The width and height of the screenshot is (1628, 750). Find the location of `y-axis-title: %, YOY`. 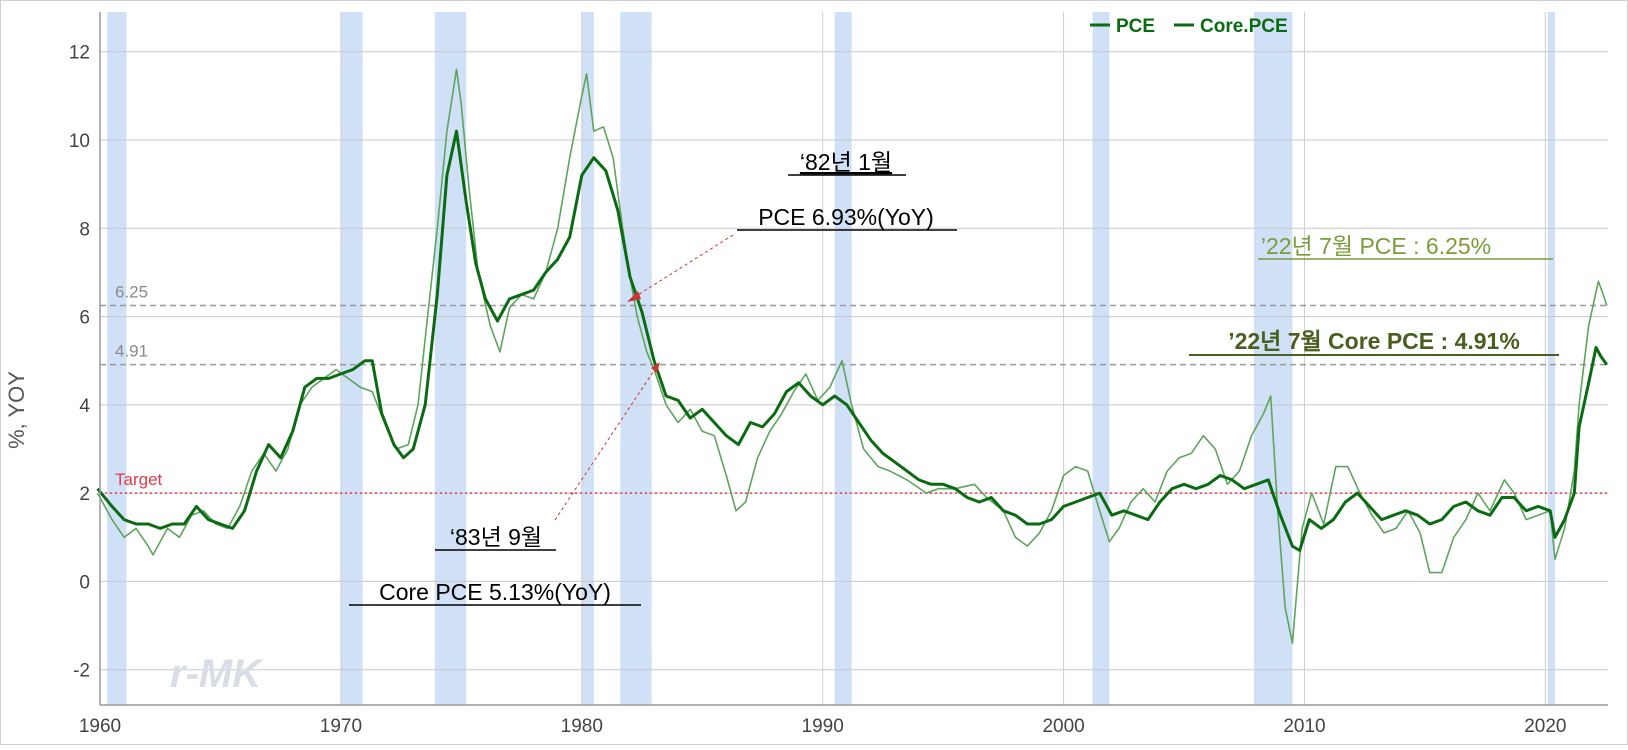

y-axis-title: %, YOY is located at coordinates (16, 410).